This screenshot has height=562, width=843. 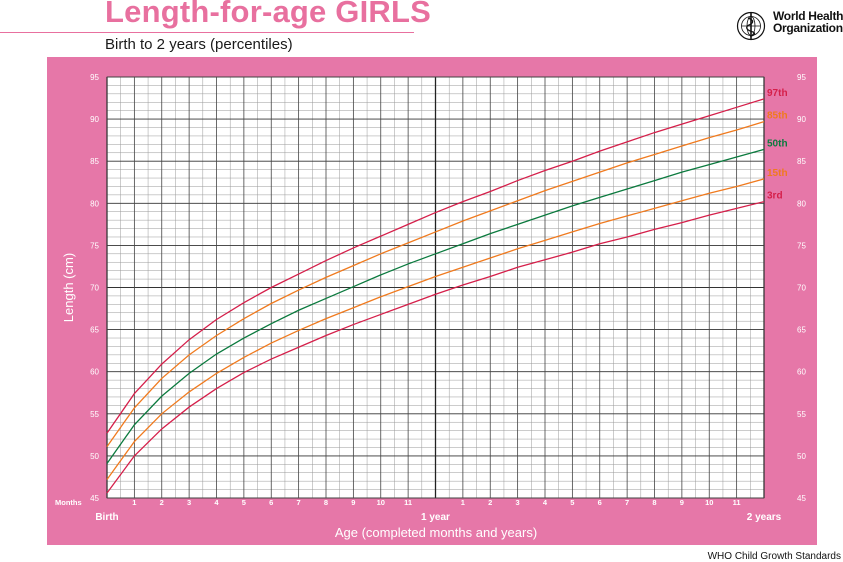 What do you see at coordinates (777, 116) in the screenshot?
I see `series-label-85th: 85th` at bounding box center [777, 116].